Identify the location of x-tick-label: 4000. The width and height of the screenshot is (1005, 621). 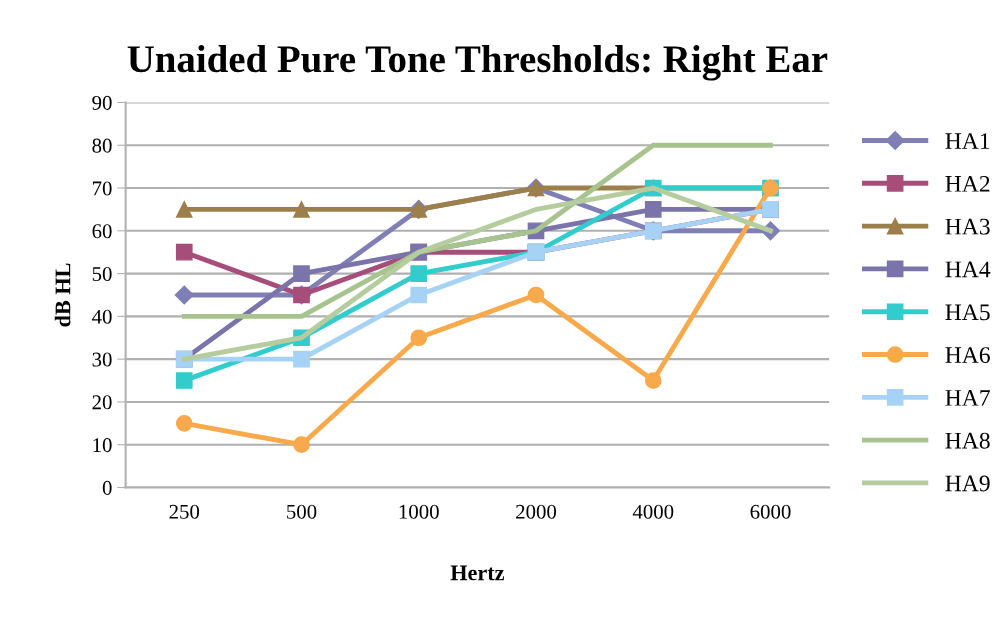
(653, 511).